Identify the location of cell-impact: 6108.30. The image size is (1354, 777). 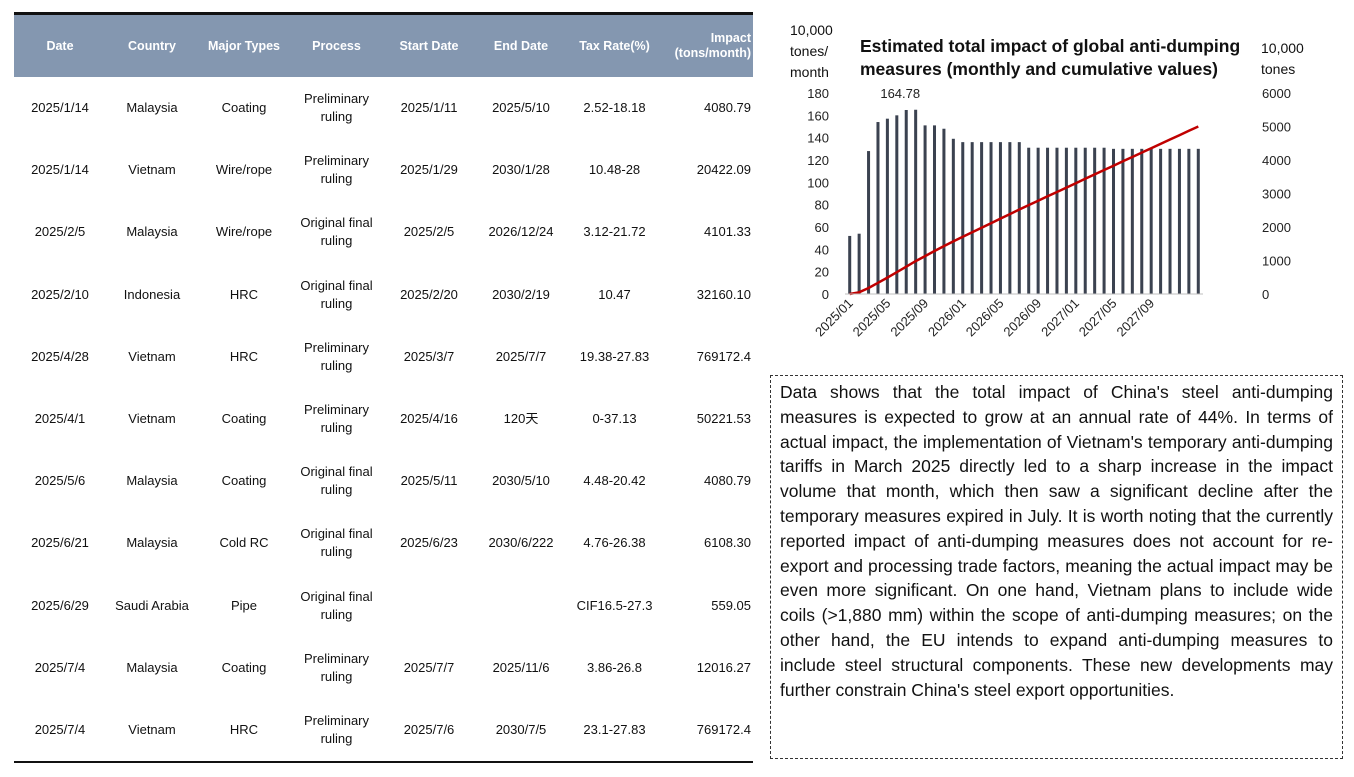
(727, 543).